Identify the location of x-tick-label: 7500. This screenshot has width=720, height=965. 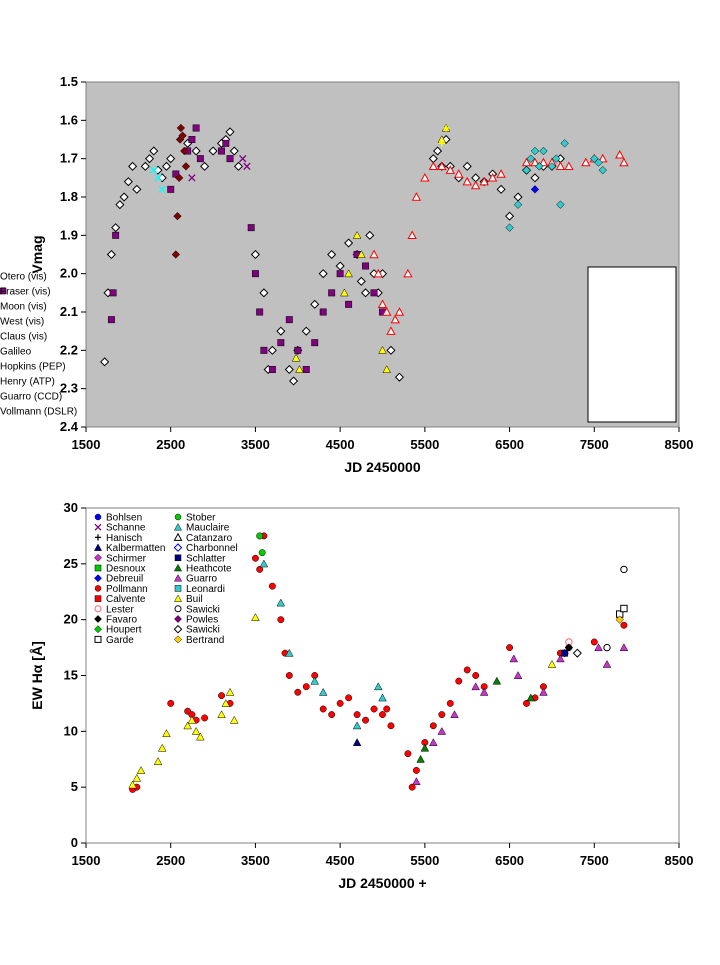
(594, 860).